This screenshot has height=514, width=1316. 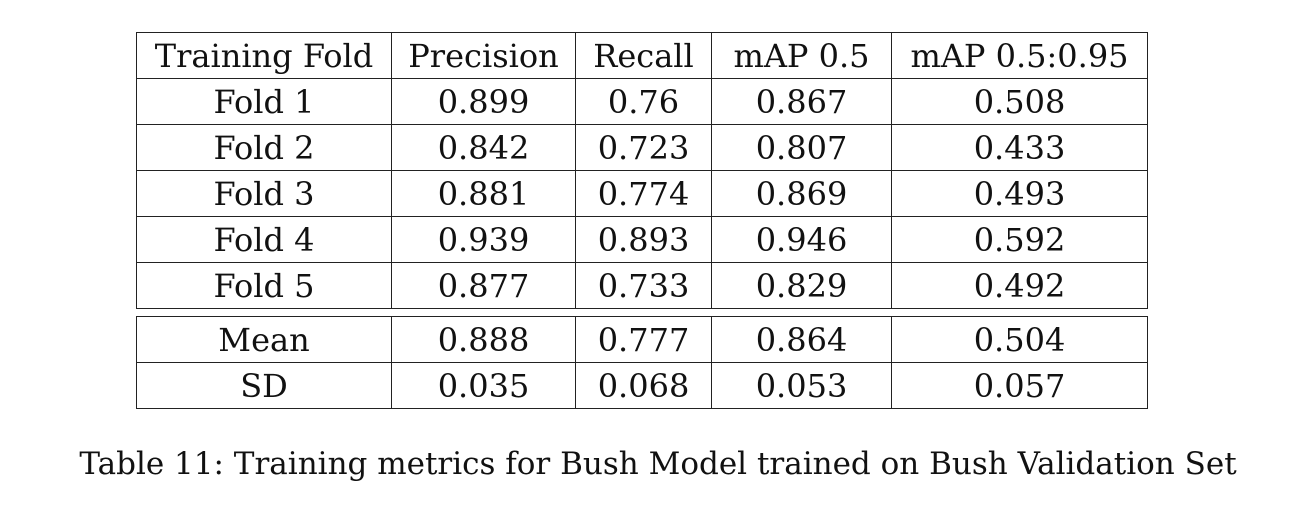 I want to click on table-cell: 0.508, so click(x=1019, y=101).